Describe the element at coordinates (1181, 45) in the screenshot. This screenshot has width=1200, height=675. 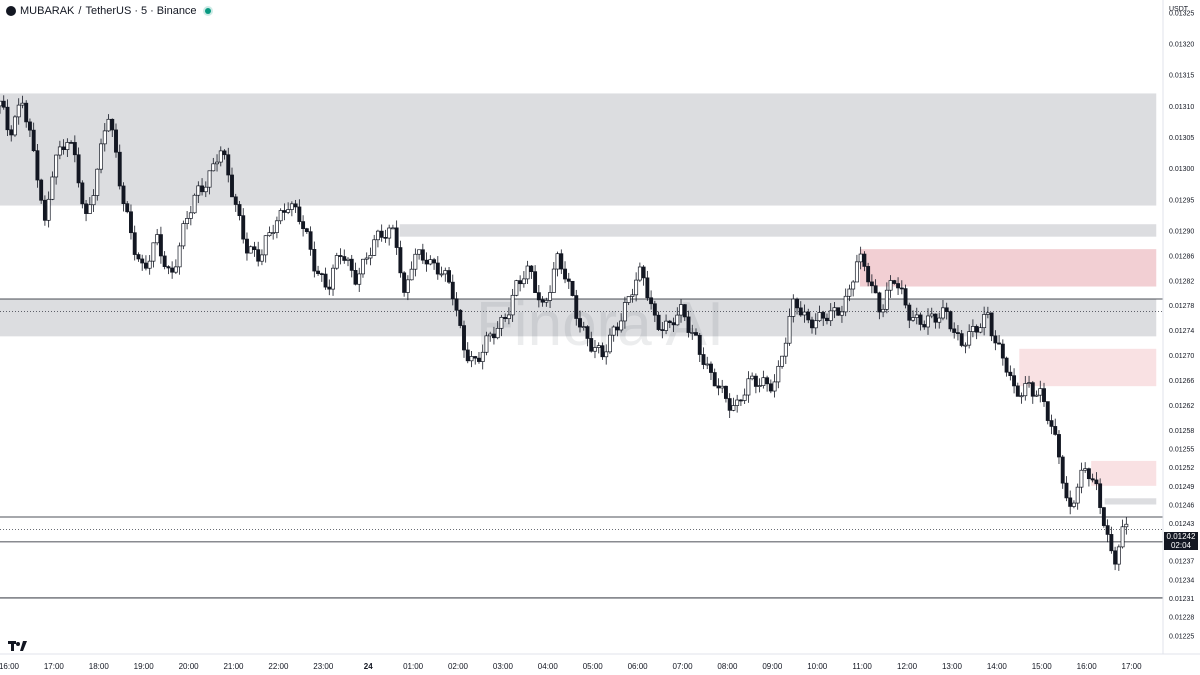
I see `y-tick-label: 0.01320` at that location.